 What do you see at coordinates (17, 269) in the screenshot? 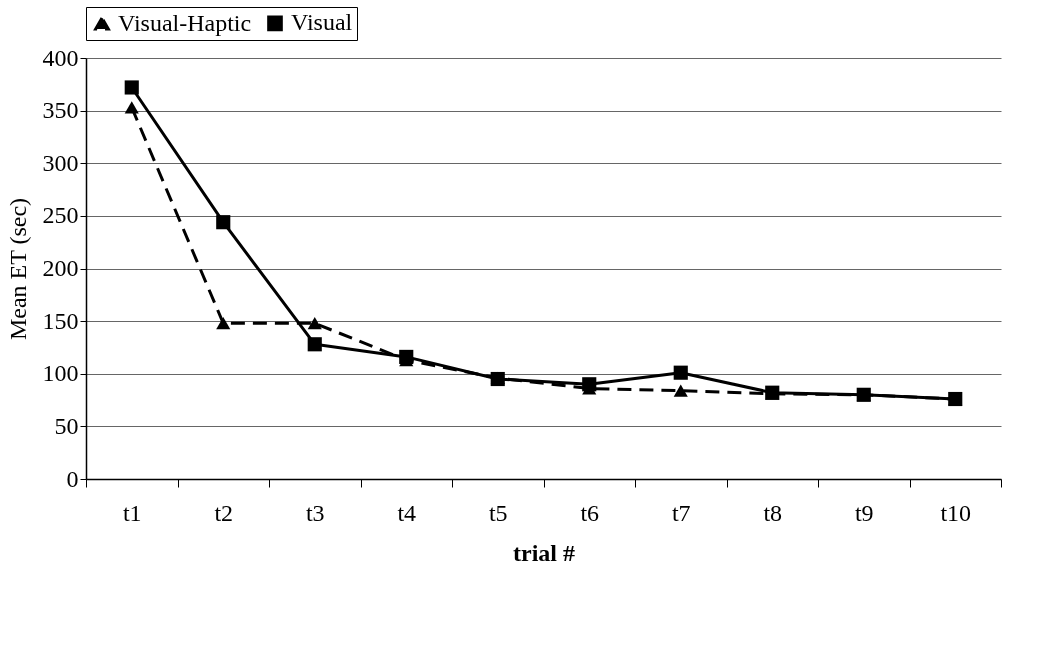
I see `y-axis-title: Mean ET (sec)` at bounding box center [17, 269].